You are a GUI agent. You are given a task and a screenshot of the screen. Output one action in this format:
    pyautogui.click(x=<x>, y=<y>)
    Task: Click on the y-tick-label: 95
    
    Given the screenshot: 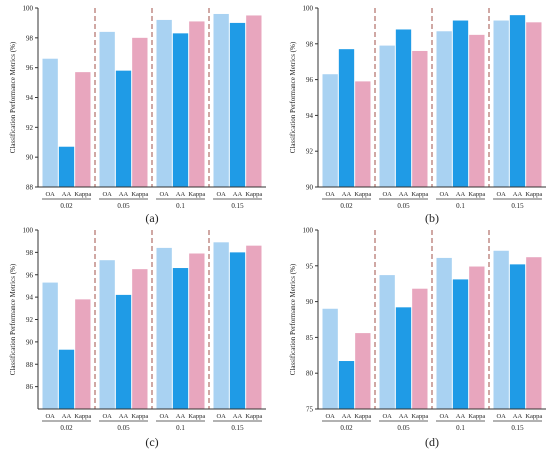 What is the action you would take?
    pyautogui.click(x=310, y=266)
    